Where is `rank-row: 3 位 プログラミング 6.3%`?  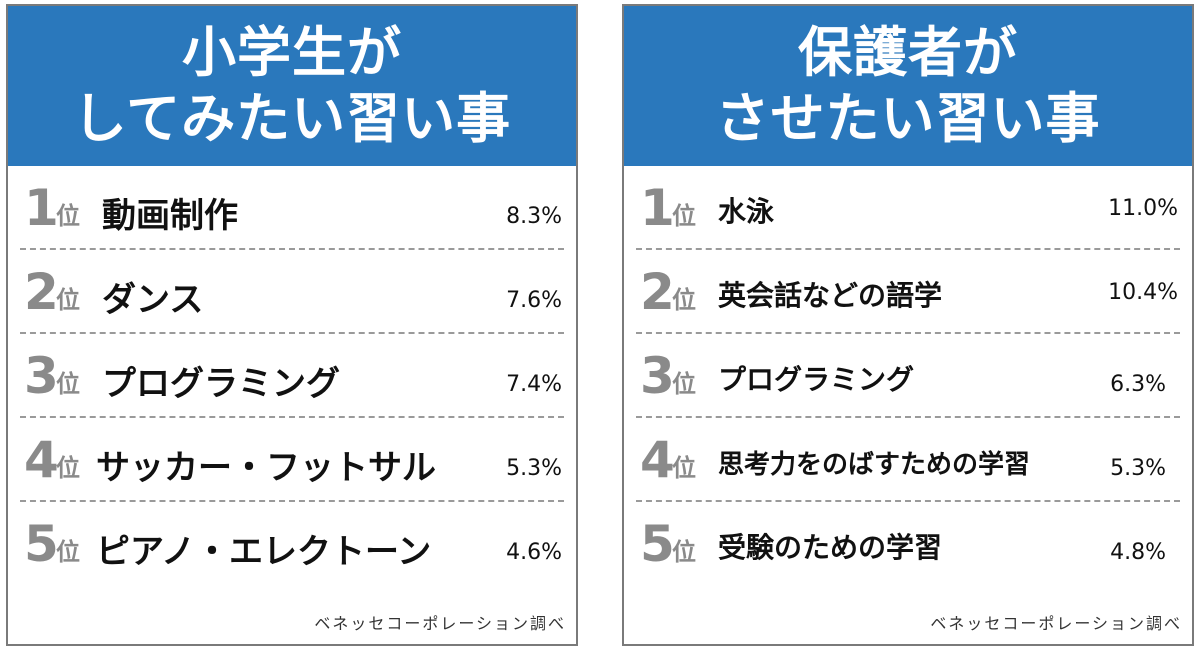 rank-row: 3 位 プログラミング 6.3% is located at coordinates (908, 376).